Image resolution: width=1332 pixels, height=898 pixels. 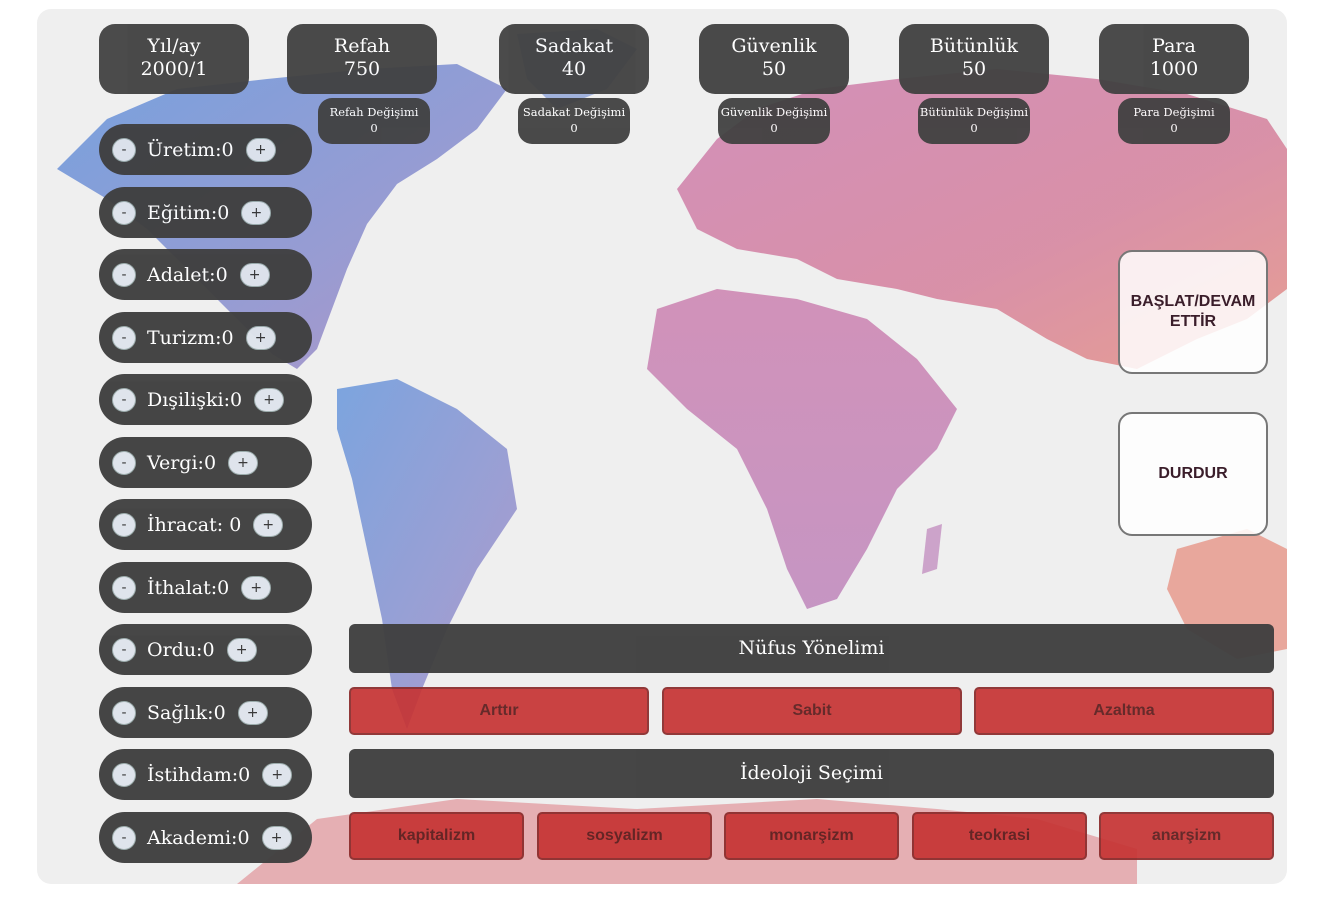 I want to click on stat-sadakat: Sadakat 40, so click(x=574, y=59).